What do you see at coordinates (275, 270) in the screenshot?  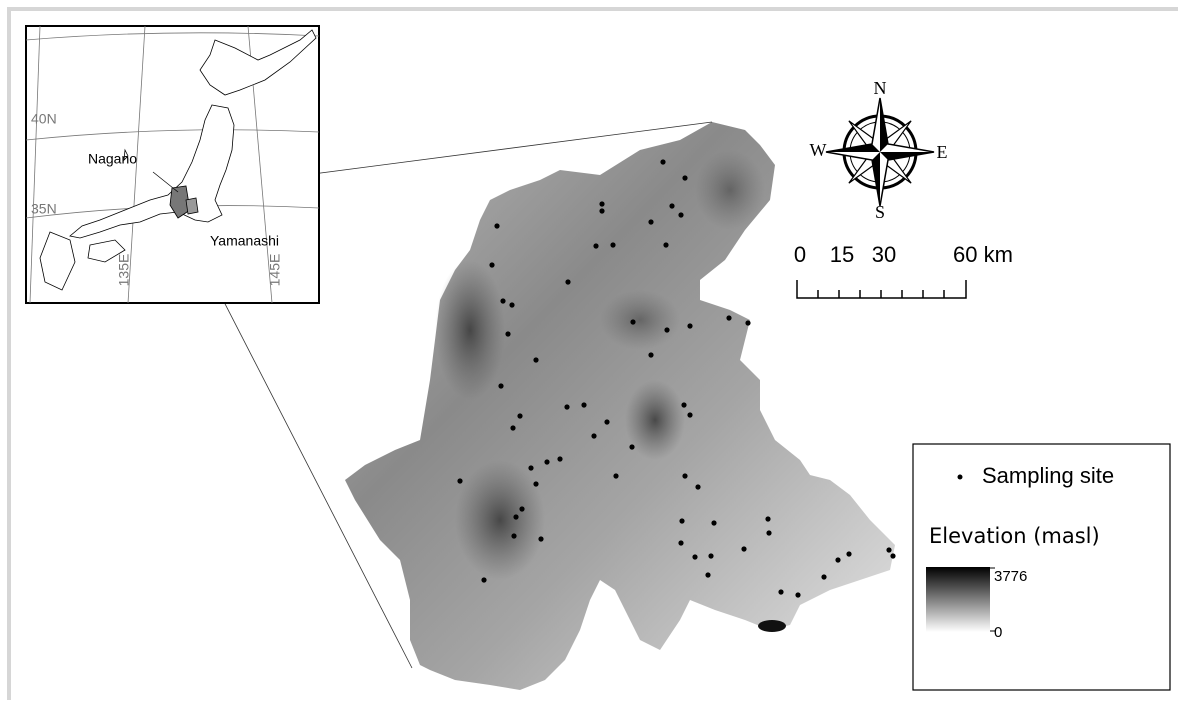 I see `longitude-label: 145E` at bounding box center [275, 270].